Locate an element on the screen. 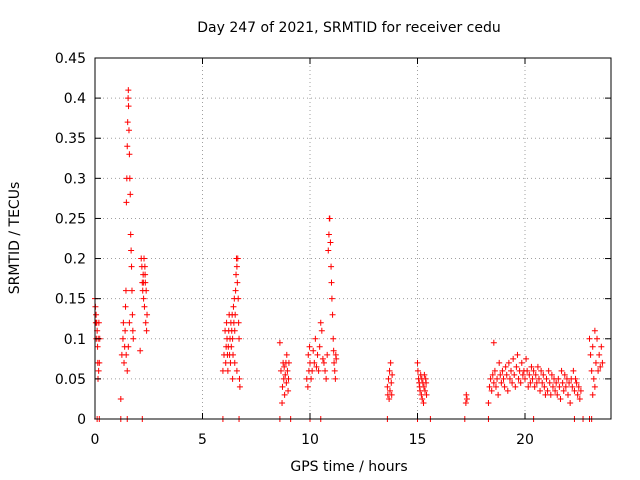 Image resolution: width=640 pixels, height=480 pixels. y-tick-label: 0.45 is located at coordinates (70, 59).